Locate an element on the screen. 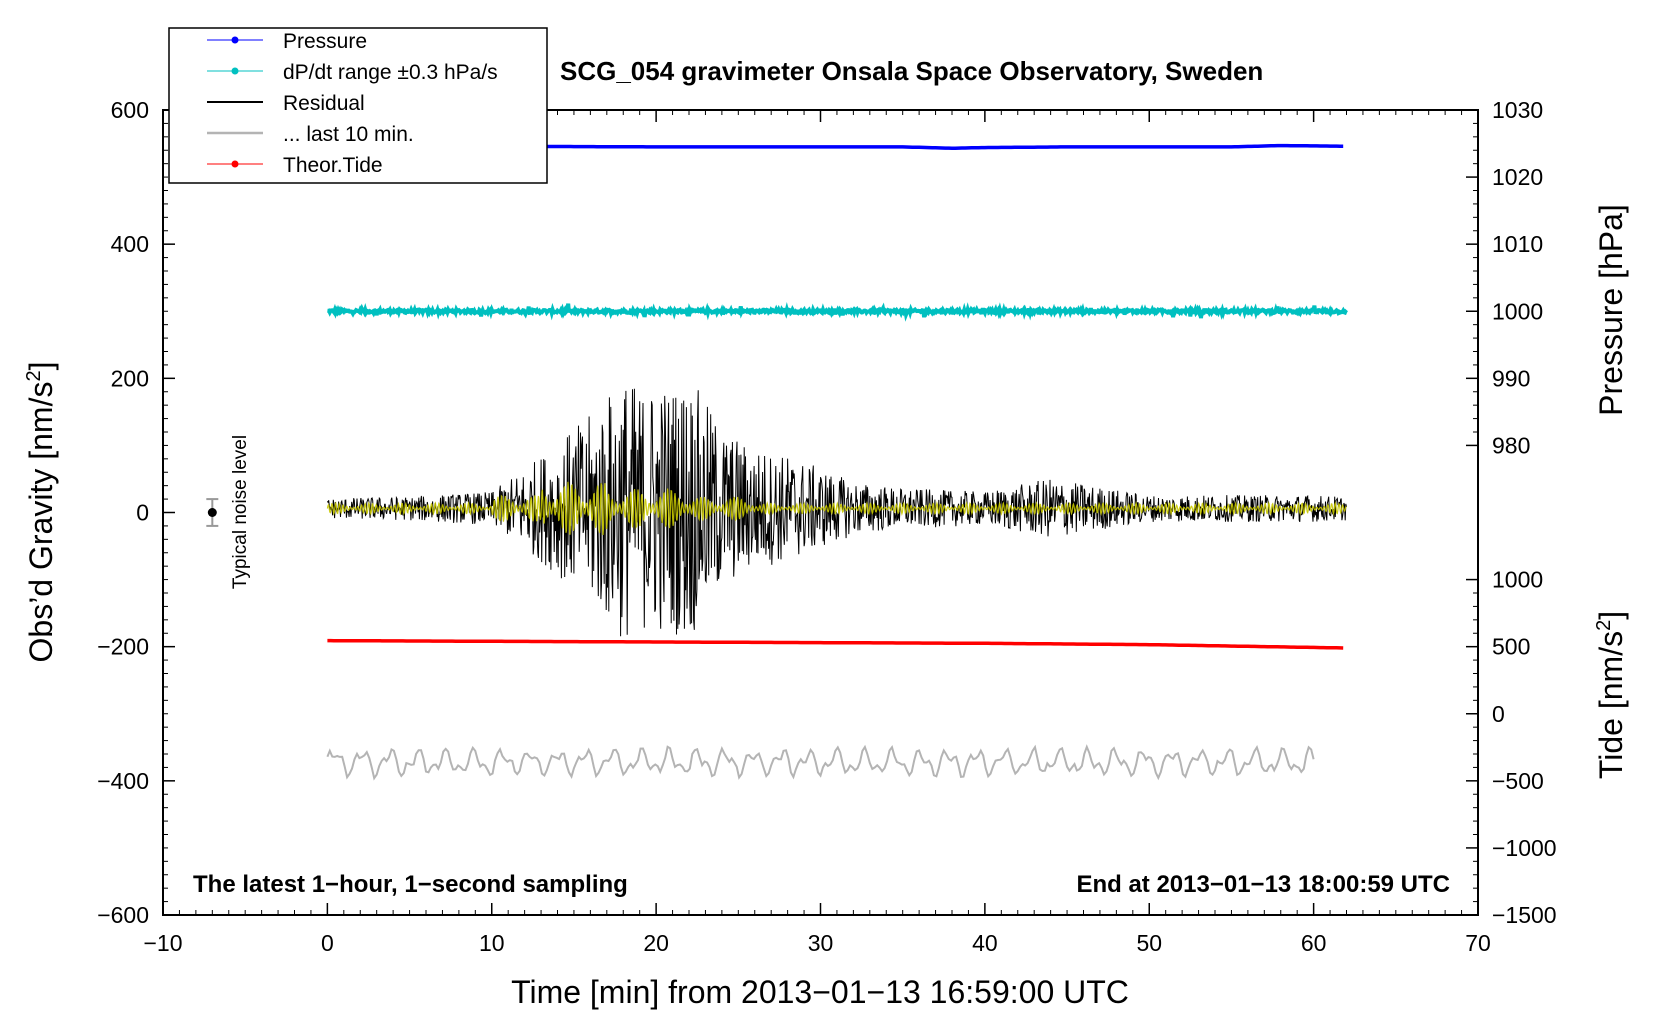 The height and width of the screenshot is (1020, 1660). left-y-axis-title-main: Obs’d Gravity [nm/s is located at coordinates (41, 522).